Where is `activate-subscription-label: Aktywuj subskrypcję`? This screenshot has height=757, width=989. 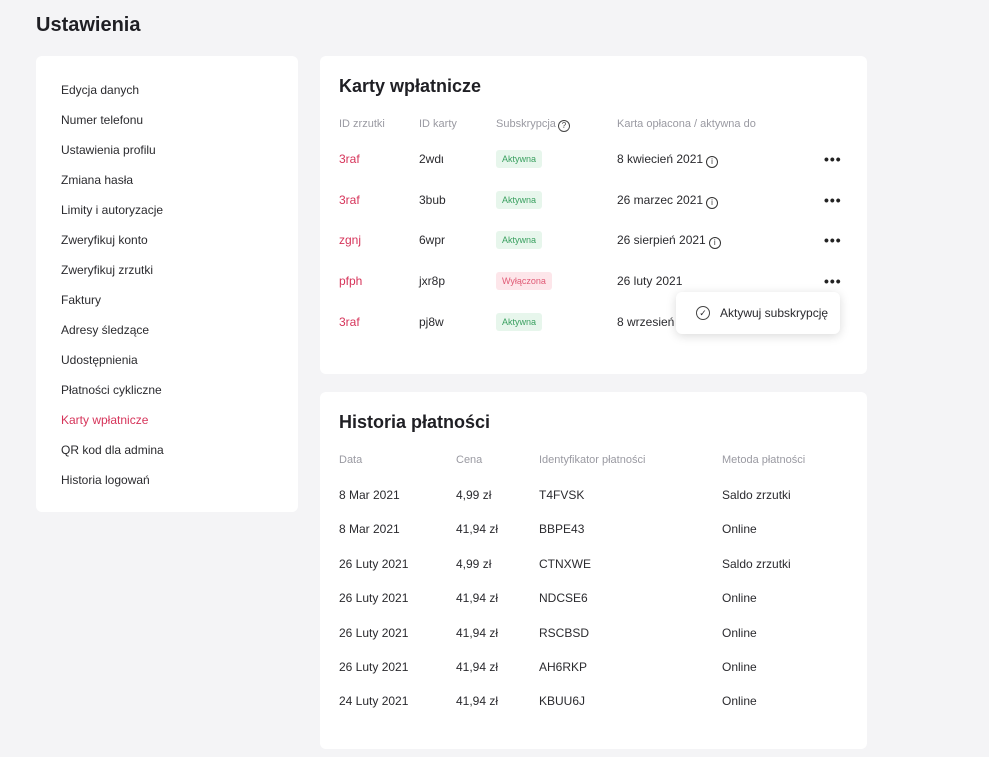 activate-subscription-label: Aktywuj subskrypcję is located at coordinates (774, 313).